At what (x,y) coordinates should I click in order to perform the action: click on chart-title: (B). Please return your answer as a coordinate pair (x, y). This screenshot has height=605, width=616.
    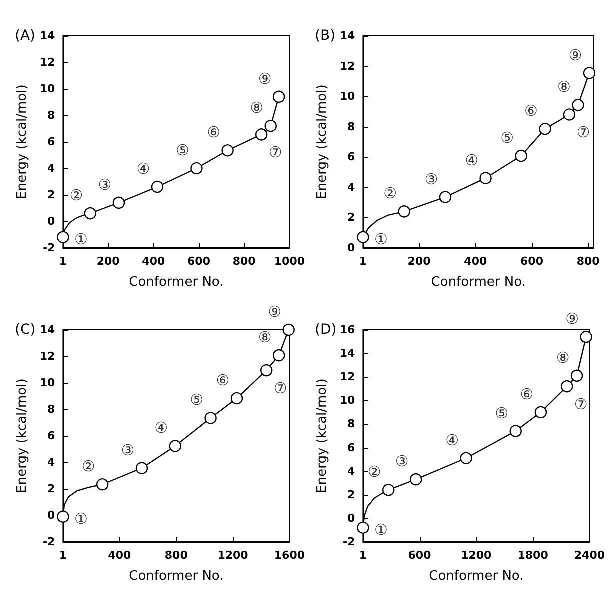
    Looking at the image, I should click on (325, 36).